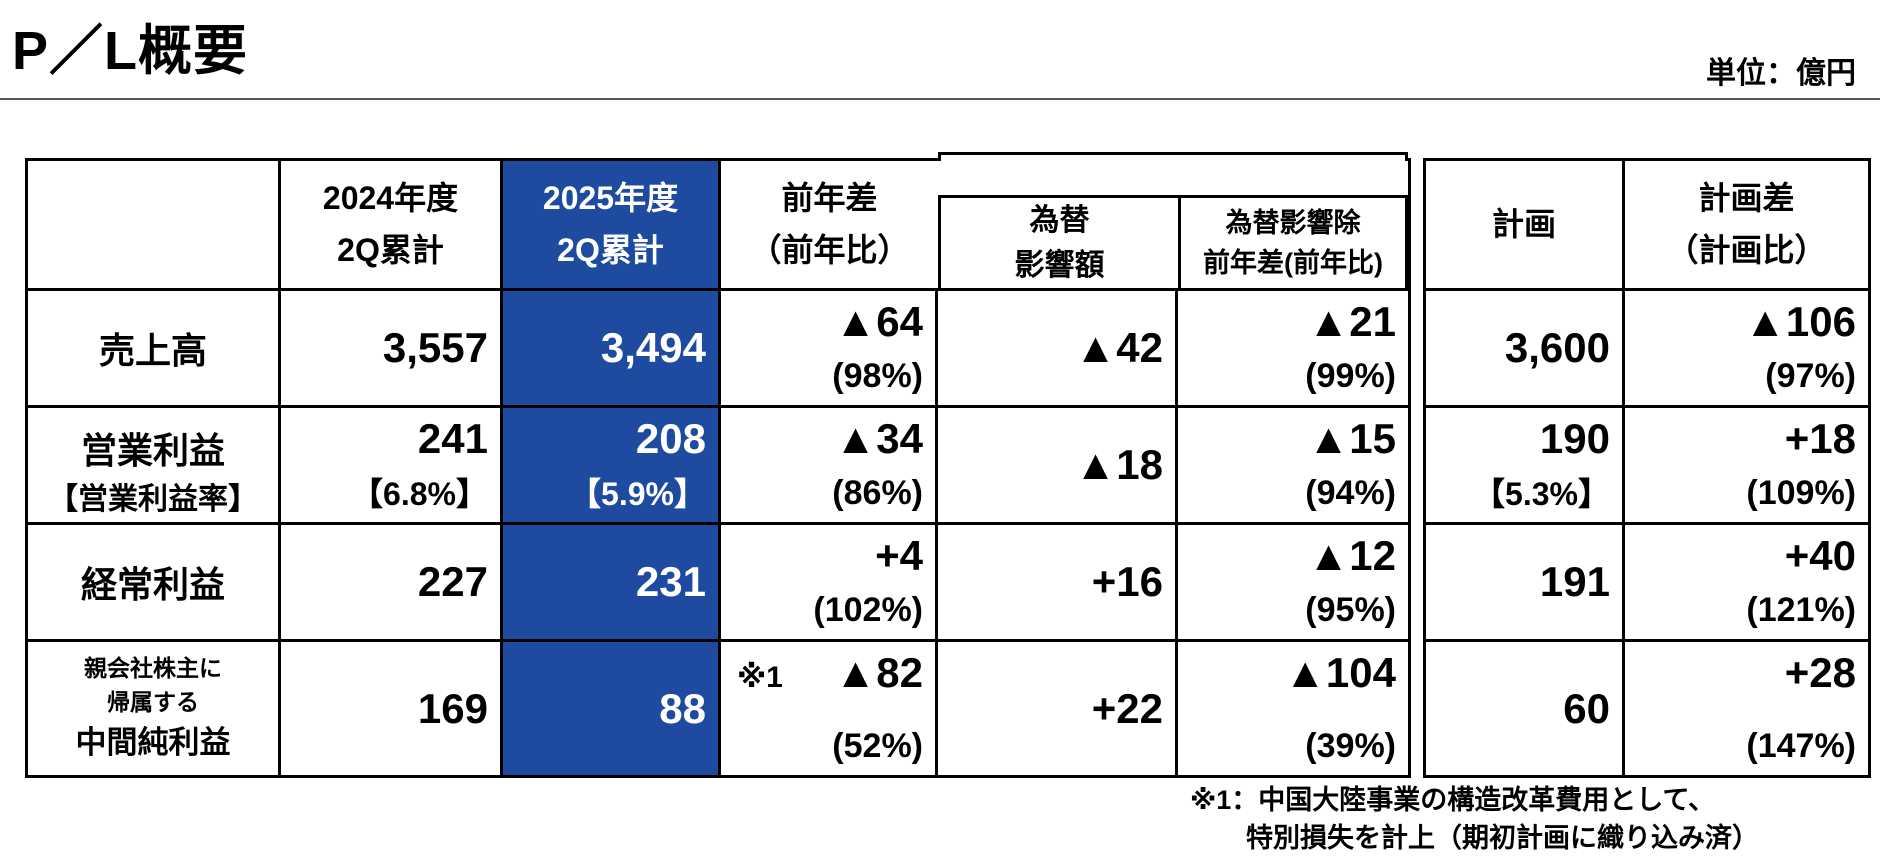  What do you see at coordinates (392, 466) in the screenshot?
I see `cell-op-2024: 241 【6.8%】` at bounding box center [392, 466].